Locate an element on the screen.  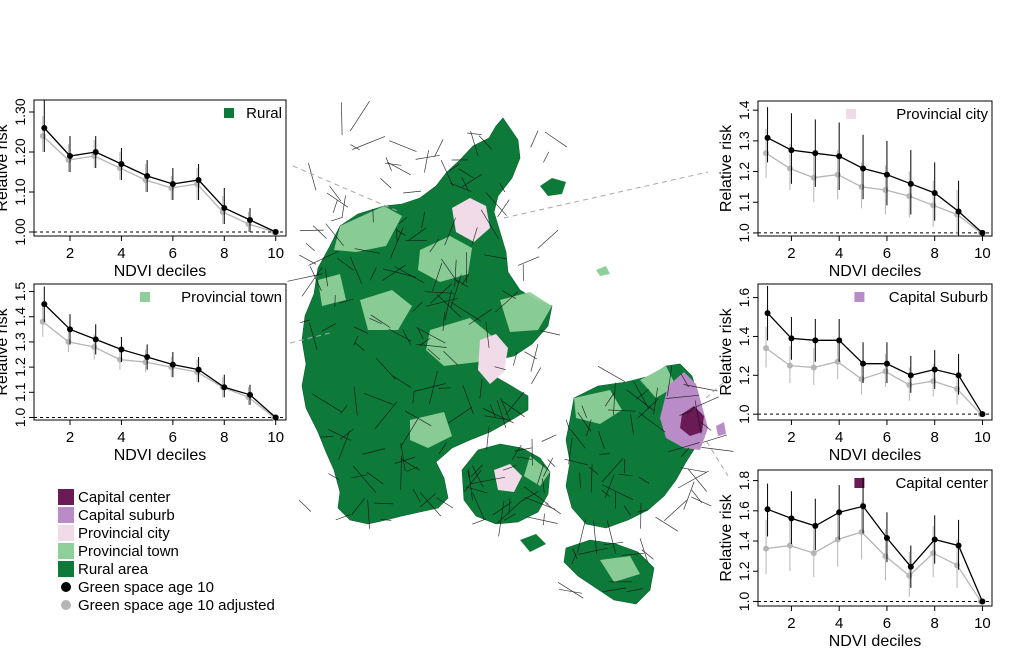
map-capital-suburb-islet is located at coordinates (721, 429).